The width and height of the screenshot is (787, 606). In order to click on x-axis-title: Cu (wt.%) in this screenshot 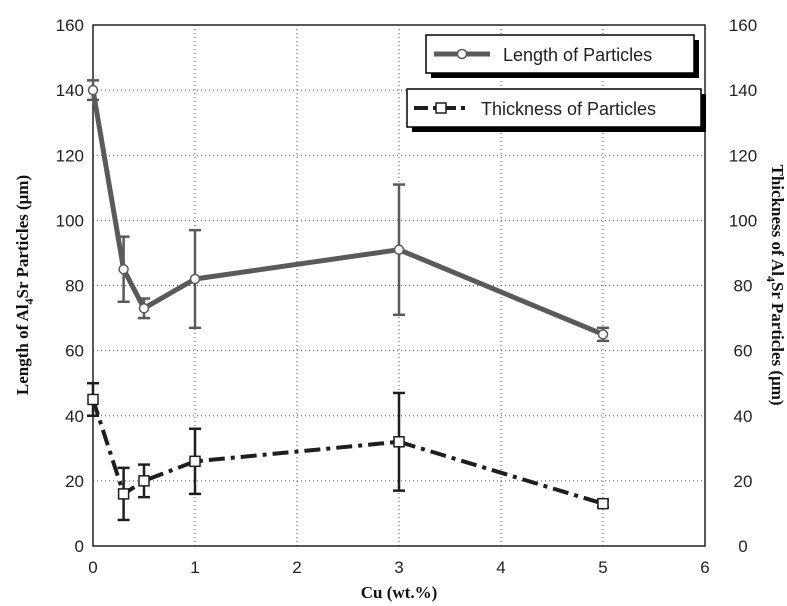, I will do `click(399, 592)`.